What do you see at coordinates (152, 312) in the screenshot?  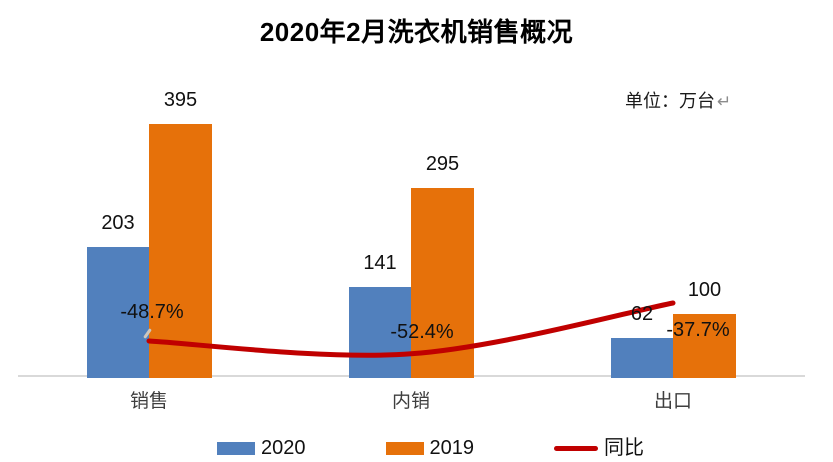 I see `line-label-0: -48.7%` at bounding box center [152, 312].